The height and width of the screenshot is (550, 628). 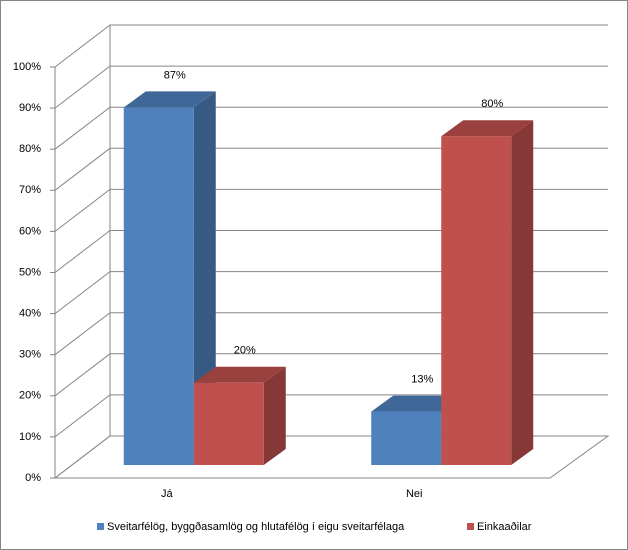 I want to click on y-tick-label: 0%, so click(x=33, y=478).